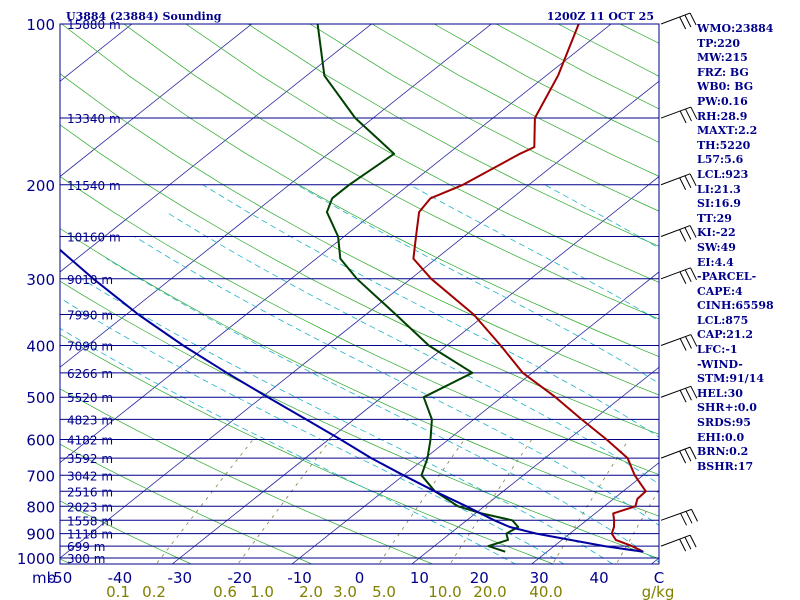  Describe the element at coordinates (86, 547) in the screenshot. I see `height-label: 699 m` at that location.